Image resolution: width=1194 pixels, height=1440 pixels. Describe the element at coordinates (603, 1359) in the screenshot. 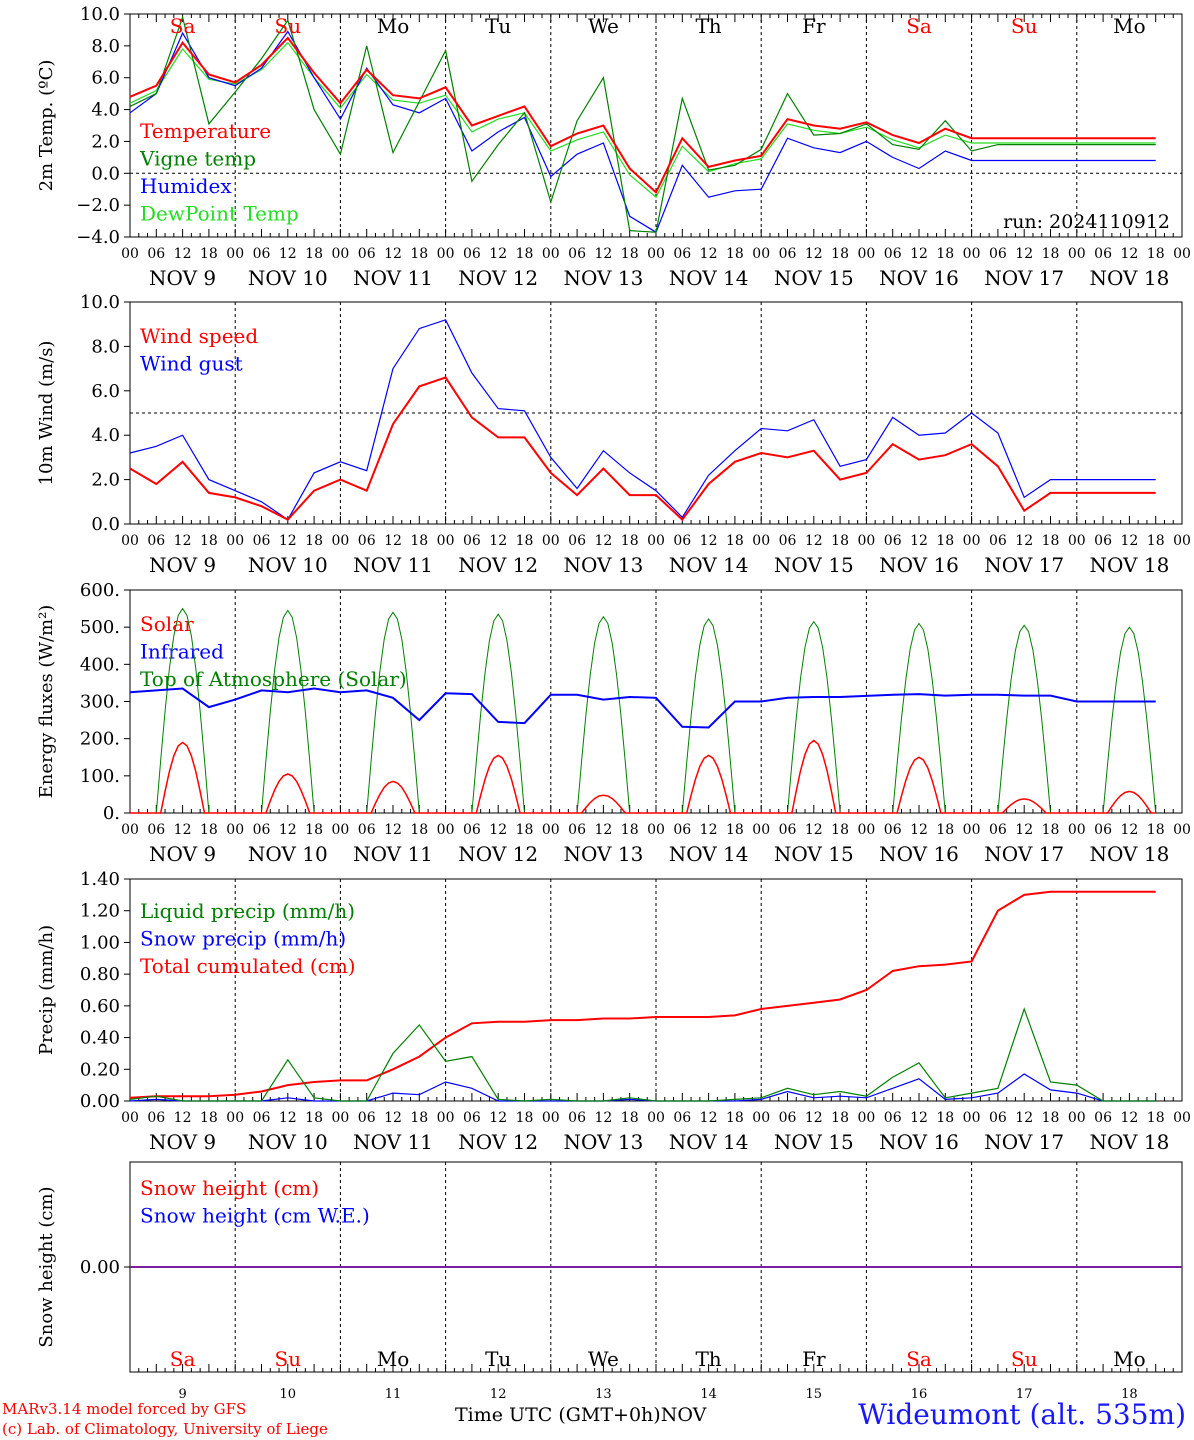

I see `weekday-label-bottom: We` at that location.